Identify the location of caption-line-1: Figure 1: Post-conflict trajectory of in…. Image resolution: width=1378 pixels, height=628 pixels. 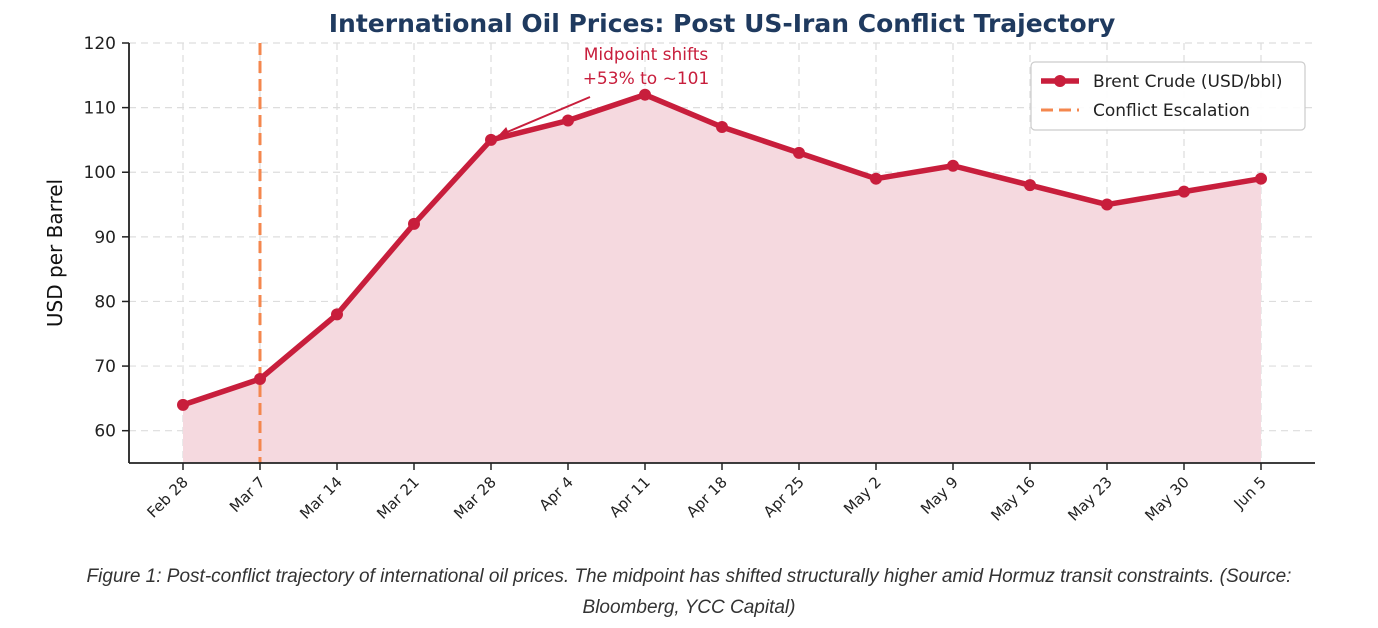
(689, 576).